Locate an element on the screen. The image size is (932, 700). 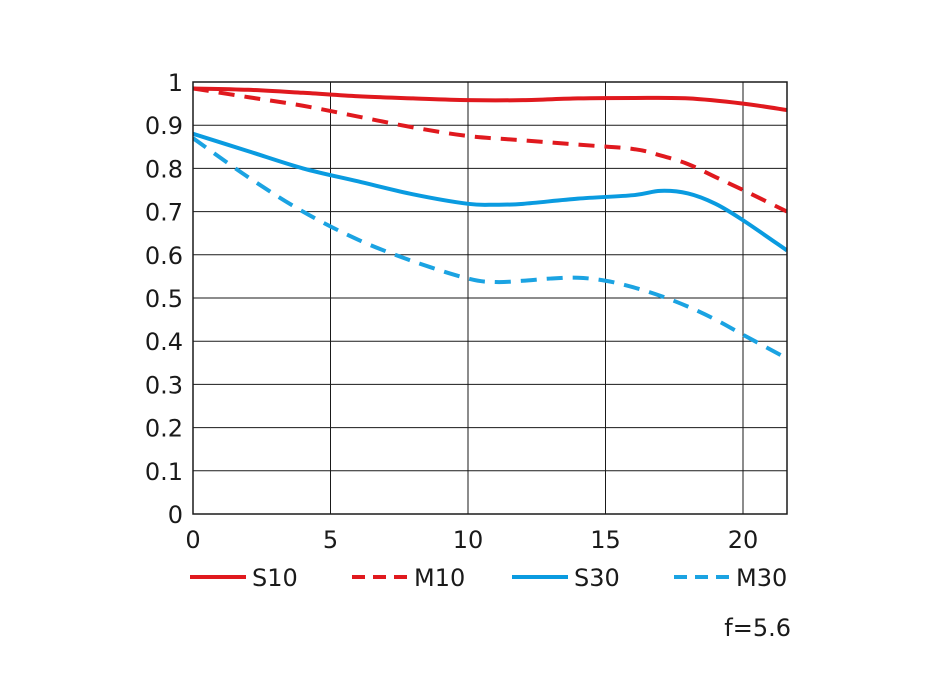
y-tick-label: 0.4 is located at coordinates (164, 342).